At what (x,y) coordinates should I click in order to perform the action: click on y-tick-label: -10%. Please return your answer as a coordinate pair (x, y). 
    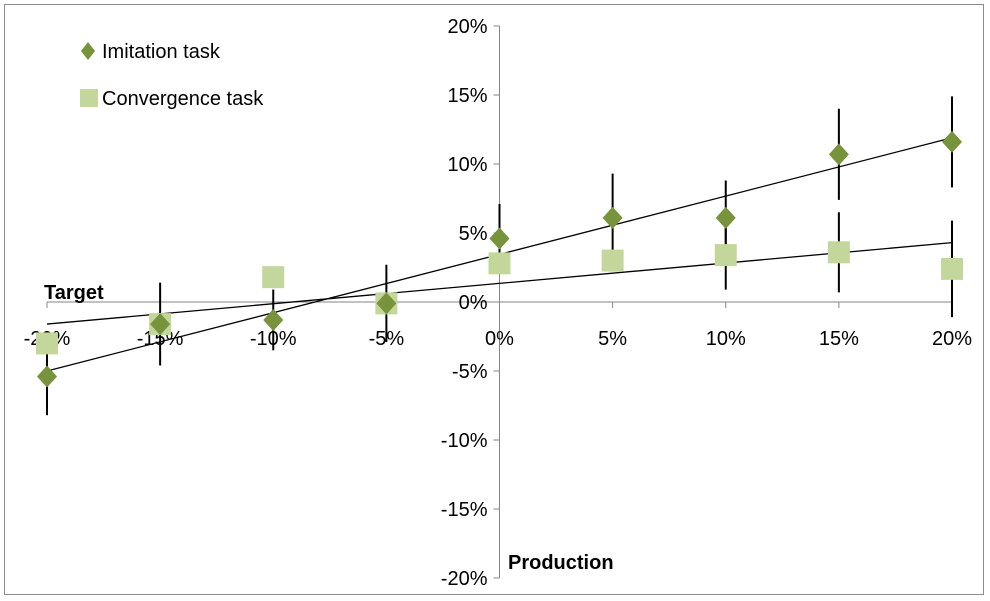
    Looking at the image, I should click on (464, 441).